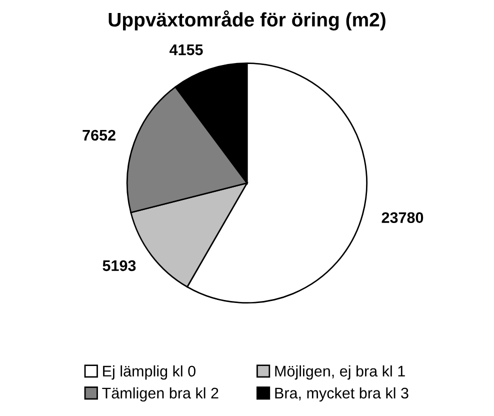 This screenshot has height=416, width=494. I want to click on chart-title: Uppväxtområde för öring (m2), so click(247, 20).